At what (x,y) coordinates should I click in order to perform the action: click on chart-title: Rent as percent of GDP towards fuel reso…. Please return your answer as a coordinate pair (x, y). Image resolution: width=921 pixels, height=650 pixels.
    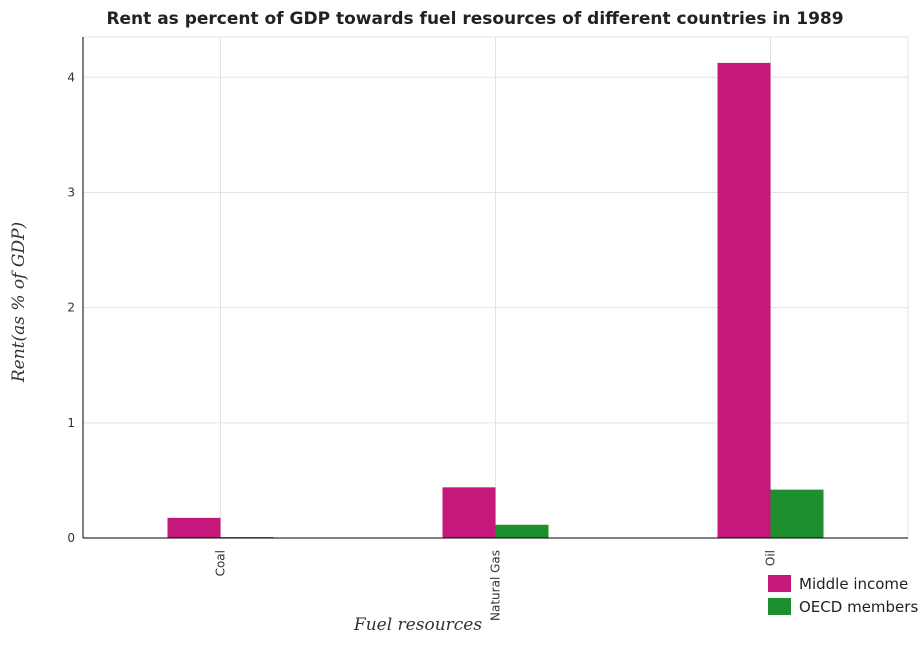
    Looking at the image, I should click on (474, 19).